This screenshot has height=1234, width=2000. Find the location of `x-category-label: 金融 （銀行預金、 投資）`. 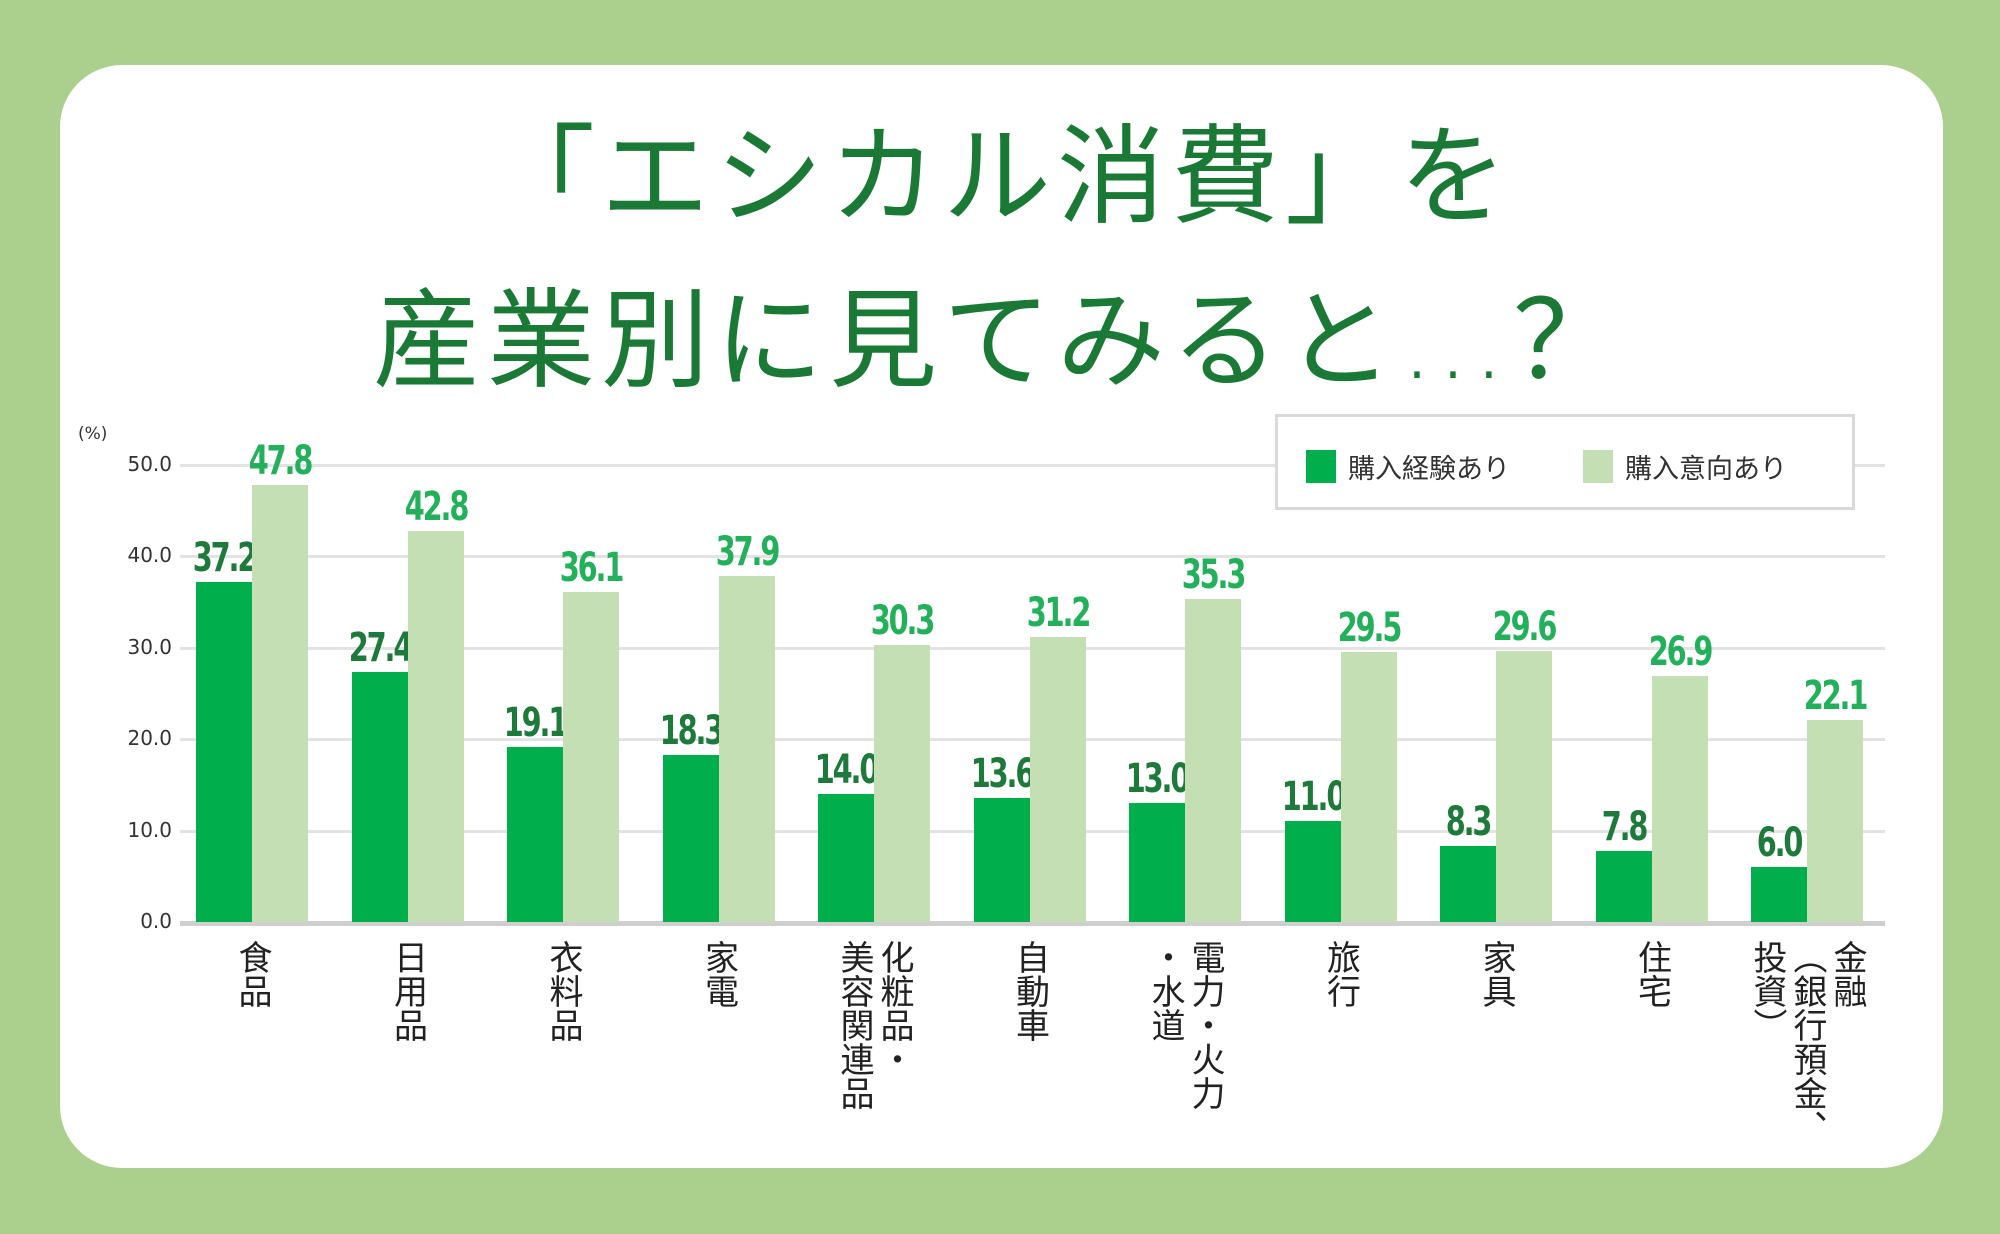

x-category-label: 金融 （銀行預金、 投資） is located at coordinates (1807, 1042).